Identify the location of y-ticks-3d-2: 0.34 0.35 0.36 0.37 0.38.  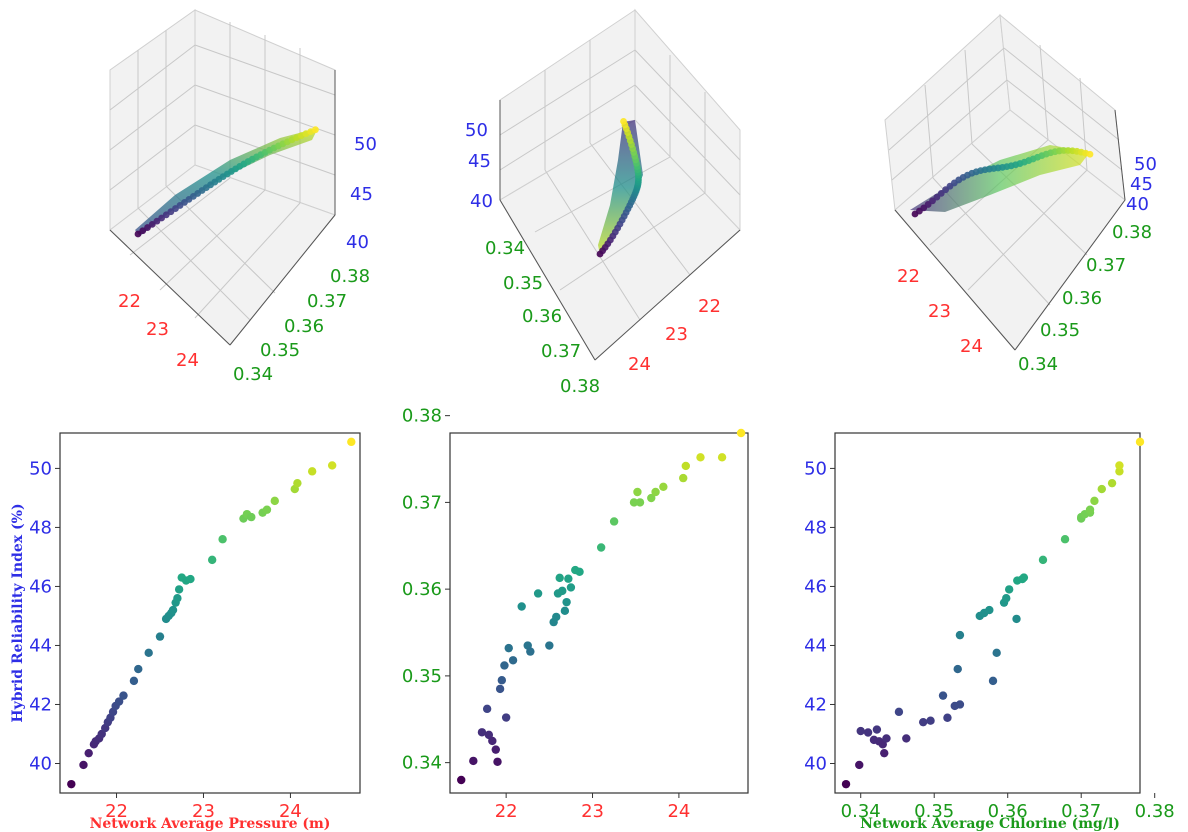
(542, 317).